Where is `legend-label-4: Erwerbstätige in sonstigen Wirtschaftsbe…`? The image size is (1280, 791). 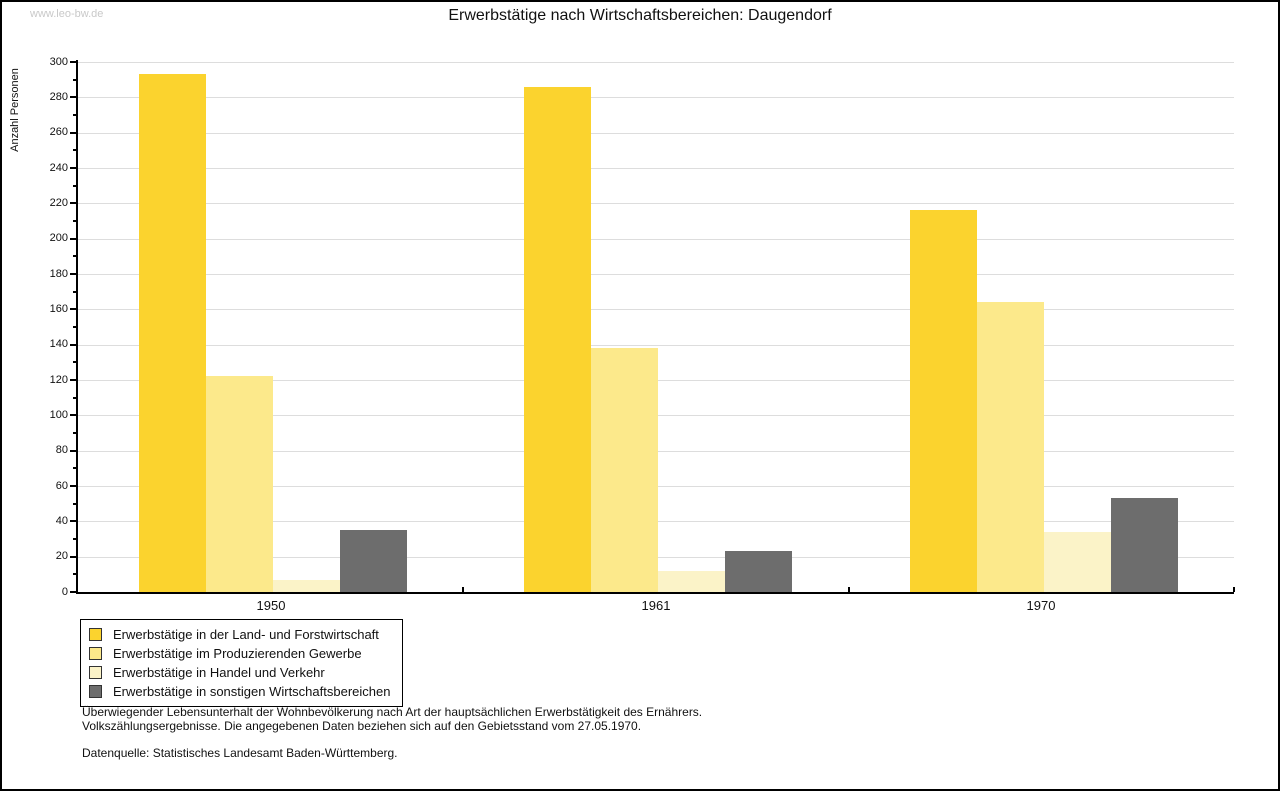
legend-label-4: Erwerbstätige in sonstigen Wirtschaftsbe… is located at coordinates (252, 691).